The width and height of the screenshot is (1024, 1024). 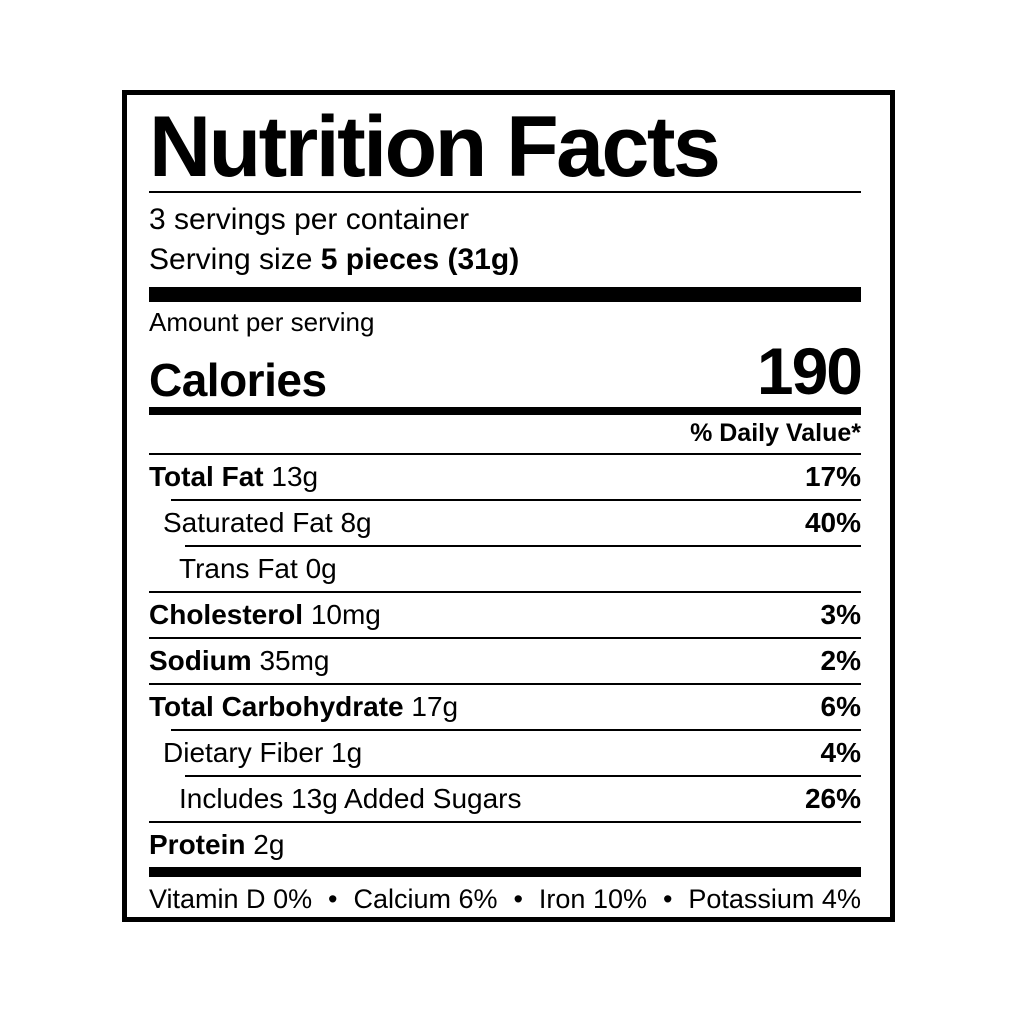 I want to click on nutrient-name: Total Carbohydrate 17g, so click(x=304, y=707).